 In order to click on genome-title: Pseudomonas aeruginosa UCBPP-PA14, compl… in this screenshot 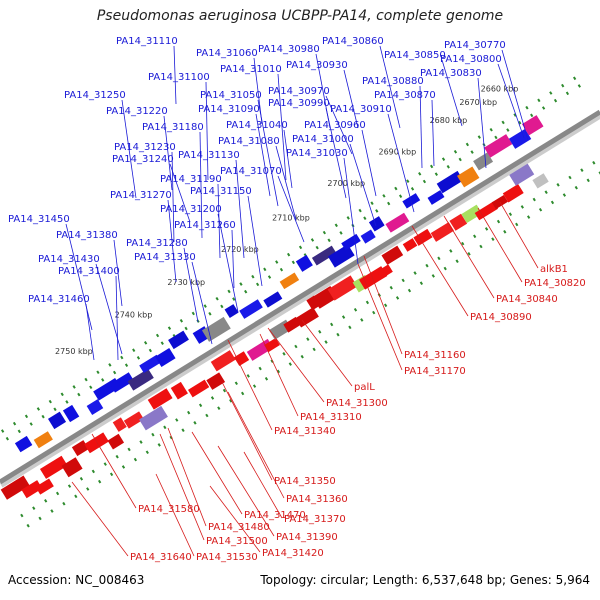, I will do `click(300, 16)`.